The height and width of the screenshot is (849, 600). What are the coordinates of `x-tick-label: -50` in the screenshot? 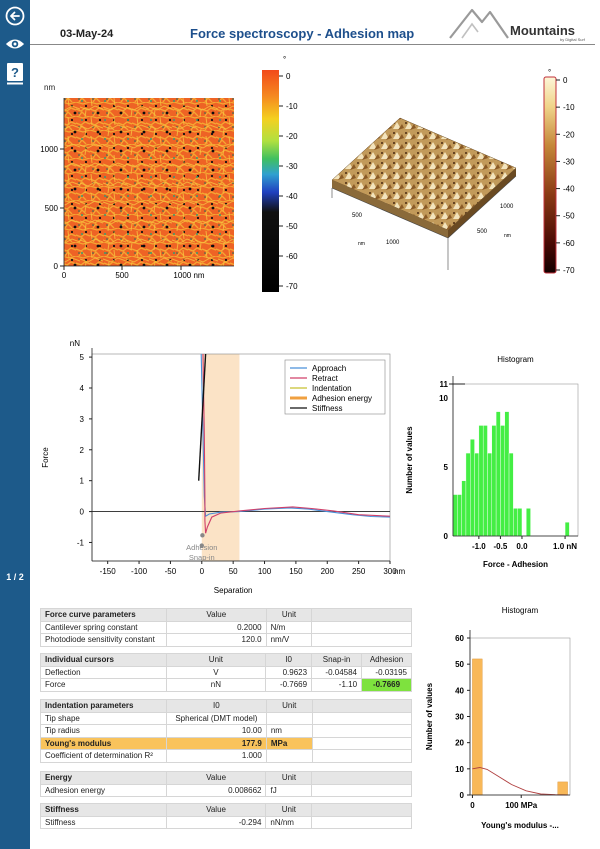 It's located at (171, 571).